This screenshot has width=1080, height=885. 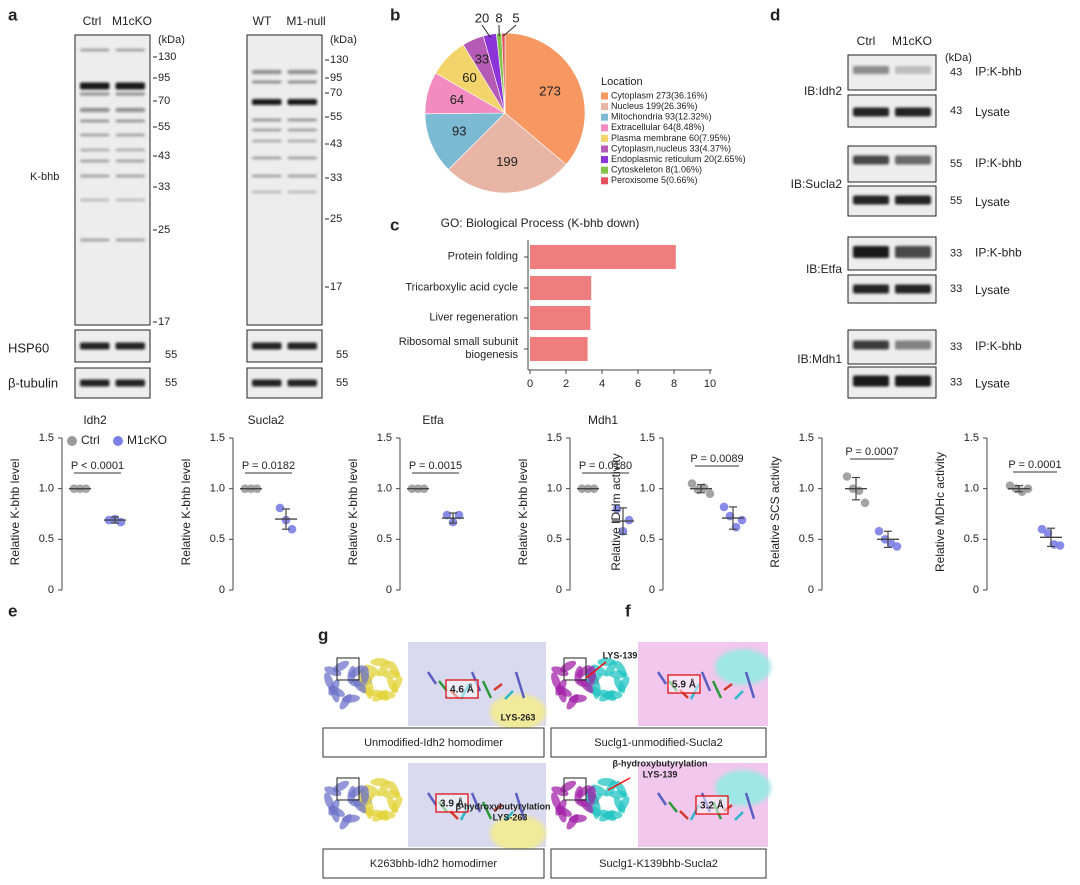 I want to click on legend-label: Plasma membrane 60(7.95%), so click(x=671, y=138).